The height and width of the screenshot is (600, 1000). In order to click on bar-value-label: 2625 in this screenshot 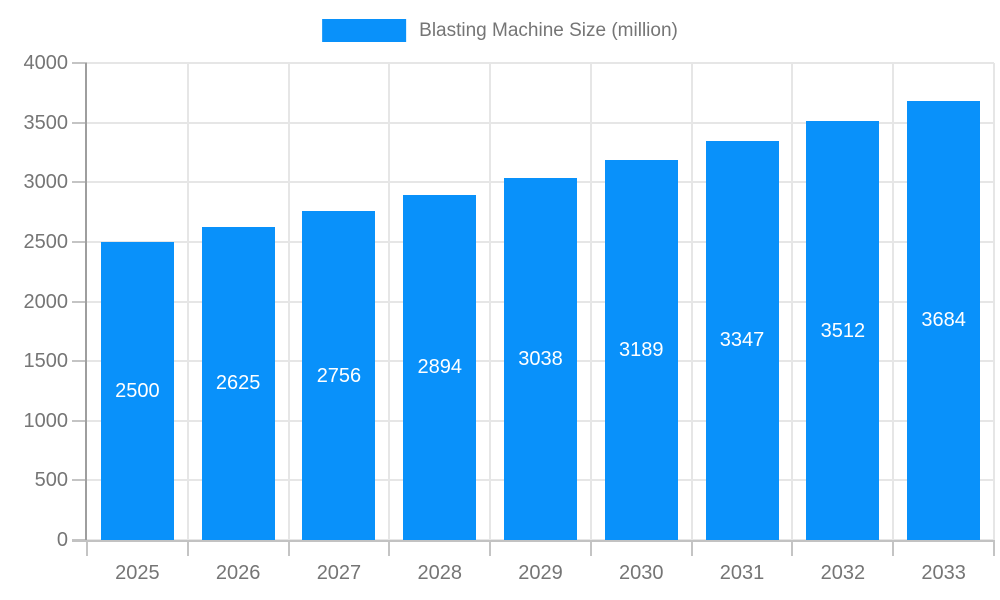, I will do `click(238, 383)`.